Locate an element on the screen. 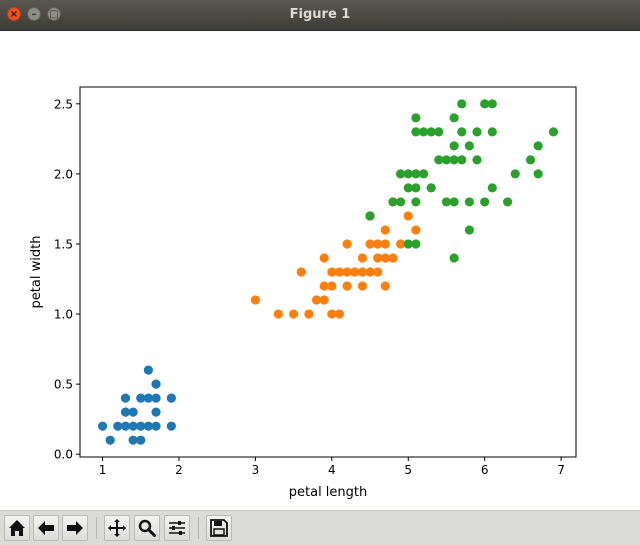  maximize-window-button: □ is located at coordinates (54, 14).